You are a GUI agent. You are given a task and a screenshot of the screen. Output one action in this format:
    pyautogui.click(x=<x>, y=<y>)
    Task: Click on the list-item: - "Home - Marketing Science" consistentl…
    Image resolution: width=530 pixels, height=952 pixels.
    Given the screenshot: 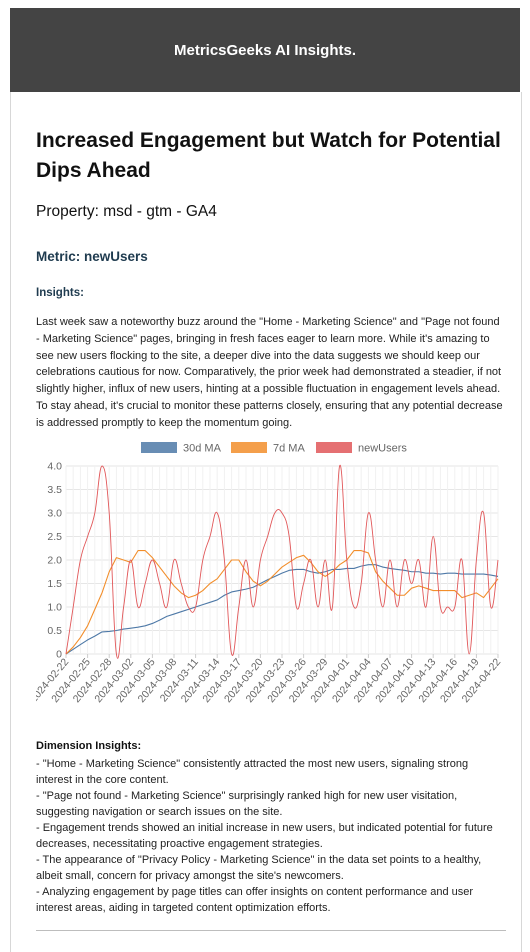 What is the action you would take?
    pyautogui.click(x=252, y=772)
    